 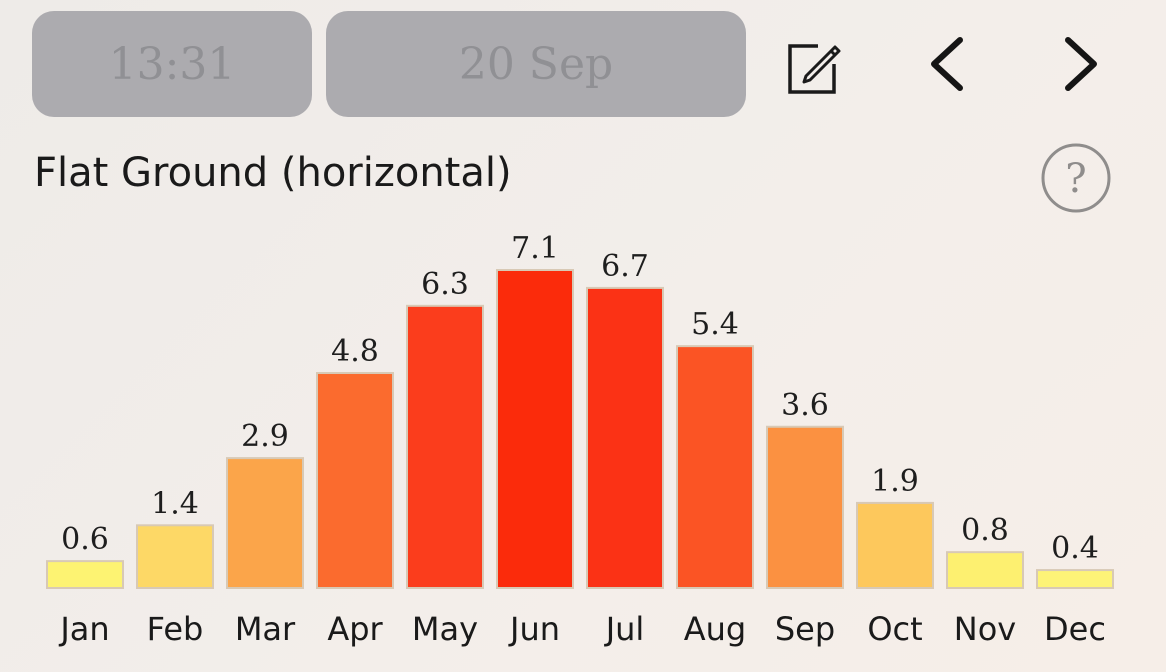 I want to click on category-label-dec: Dec, so click(x=1075, y=629).